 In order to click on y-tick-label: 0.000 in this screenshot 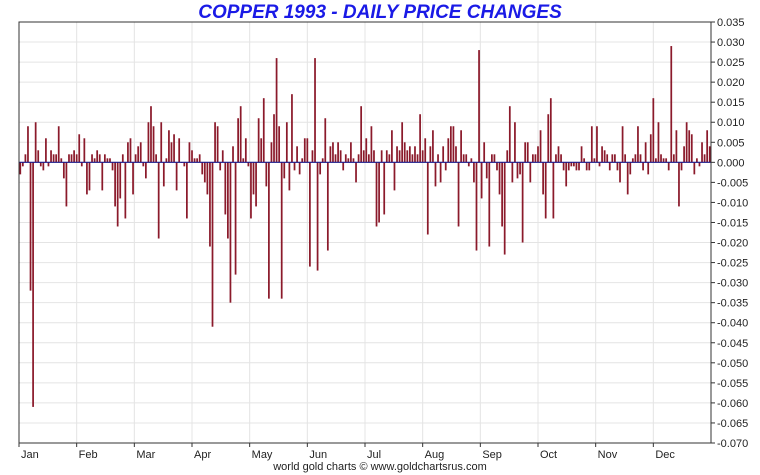, I will do `click(731, 163)`.